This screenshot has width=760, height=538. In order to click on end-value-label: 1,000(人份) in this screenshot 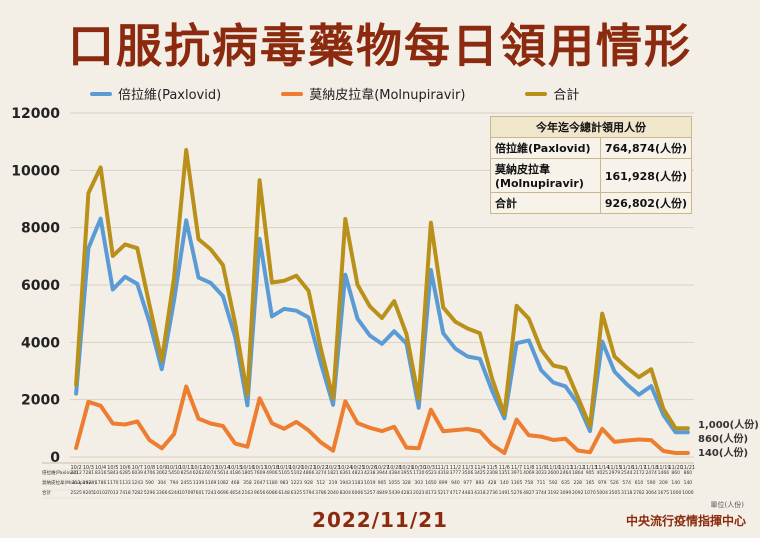, I will do `click(728, 424)`.